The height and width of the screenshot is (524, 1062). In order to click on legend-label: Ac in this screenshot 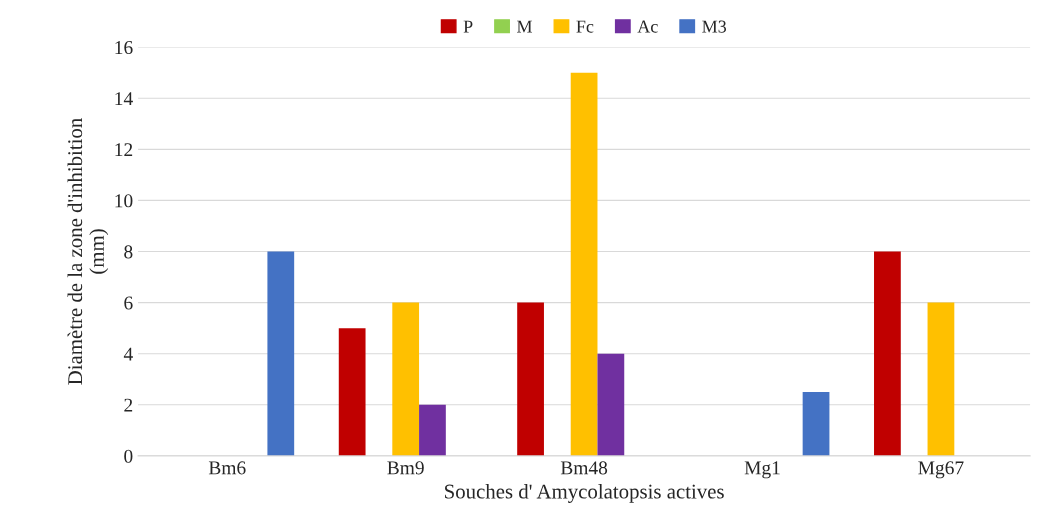, I will do `click(647, 26)`.